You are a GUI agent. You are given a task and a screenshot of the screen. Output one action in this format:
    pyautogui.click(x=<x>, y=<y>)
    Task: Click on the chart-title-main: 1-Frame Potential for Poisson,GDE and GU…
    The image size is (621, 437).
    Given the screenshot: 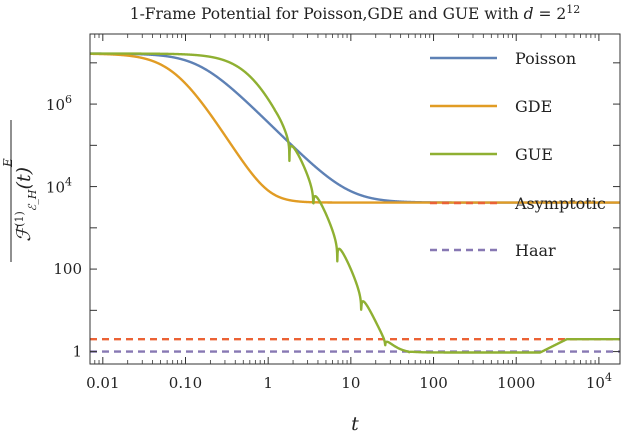 What is the action you would take?
    pyautogui.click(x=327, y=14)
    